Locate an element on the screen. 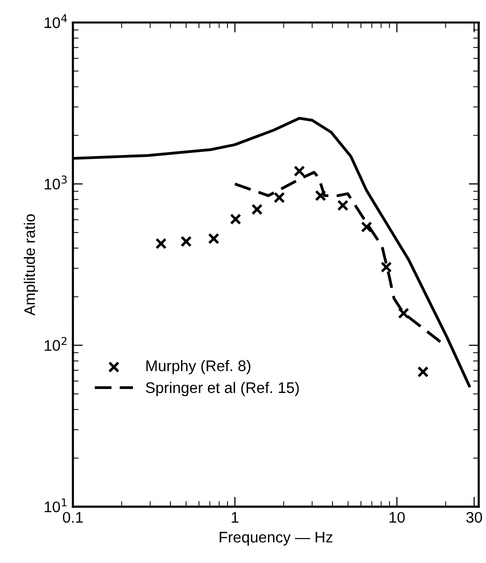 The height and width of the screenshot is (563, 486). legend-label: Murphy (Ref. 8) is located at coordinates (198, 367).